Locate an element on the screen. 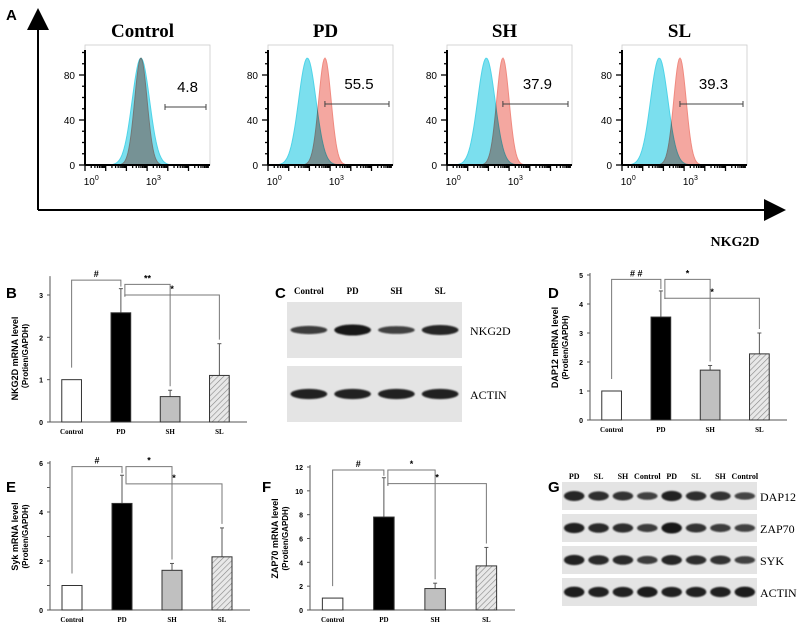  row-label: SYK is located at coordinates (772, 561).